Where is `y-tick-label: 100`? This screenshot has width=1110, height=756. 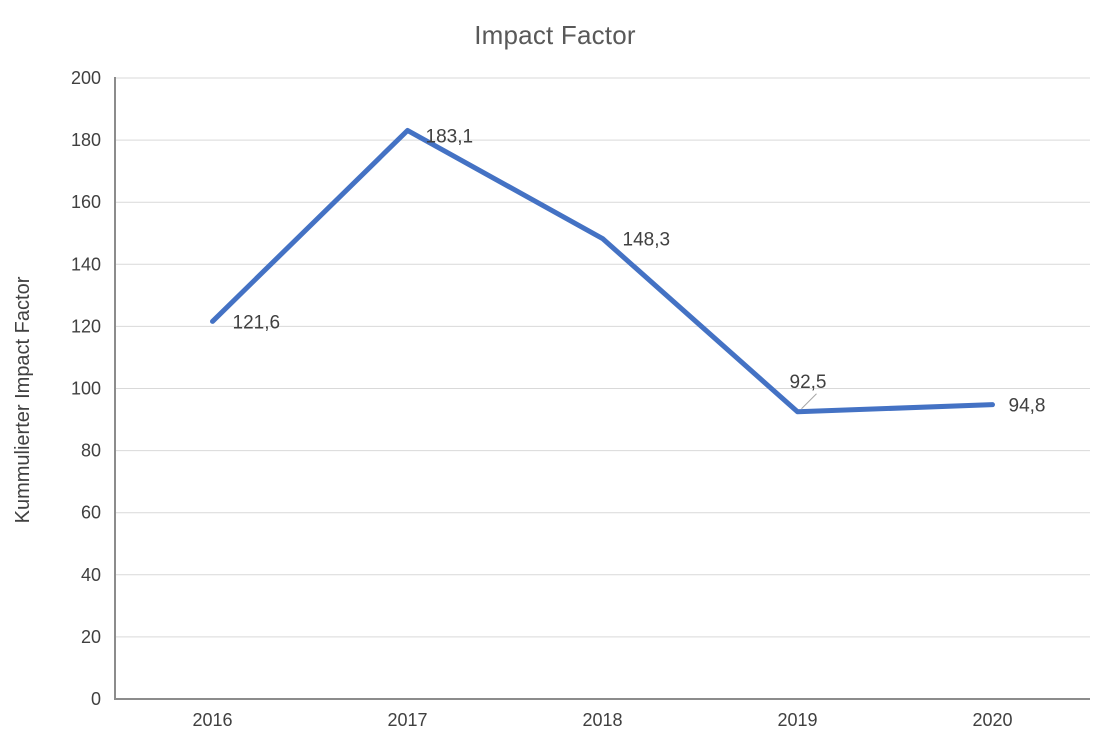 y-tick-label: 100 is located at coordinates (86, 389).